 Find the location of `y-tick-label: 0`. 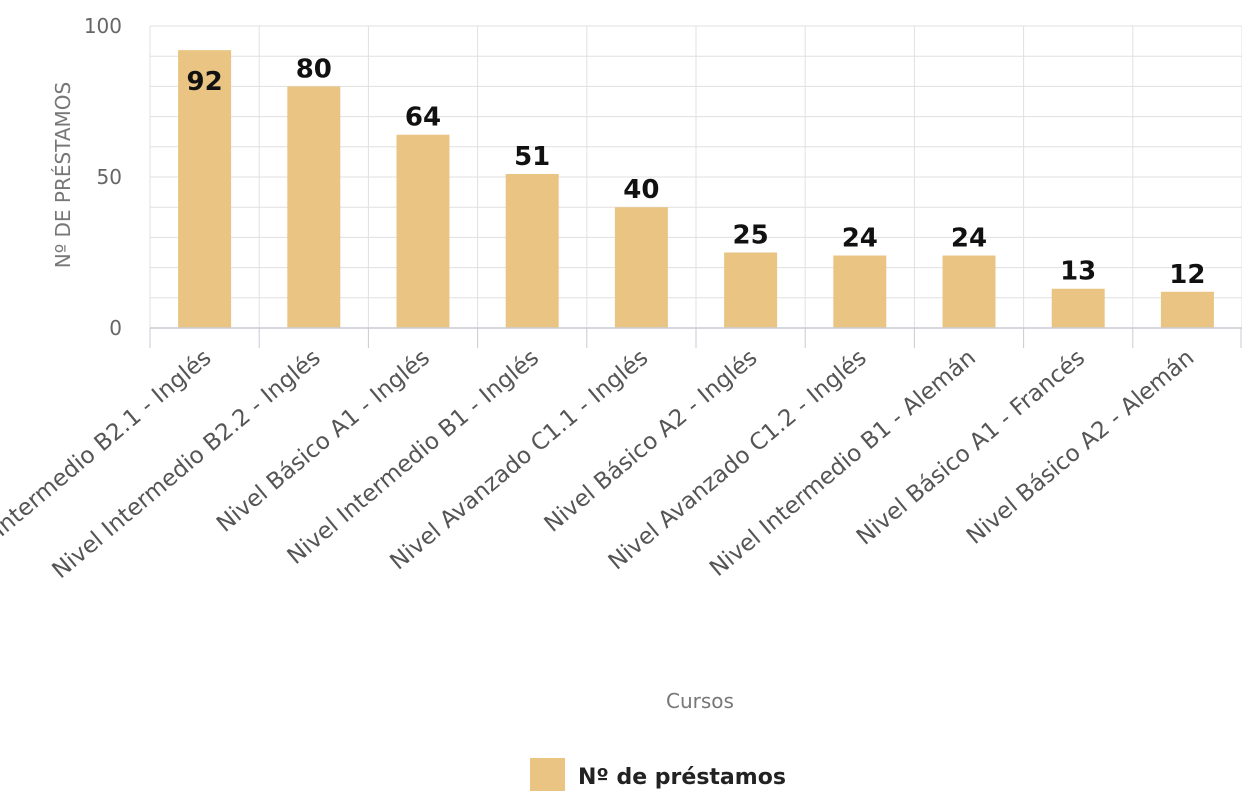

y-tick-label: 0 is located at coordinates (115, 328).